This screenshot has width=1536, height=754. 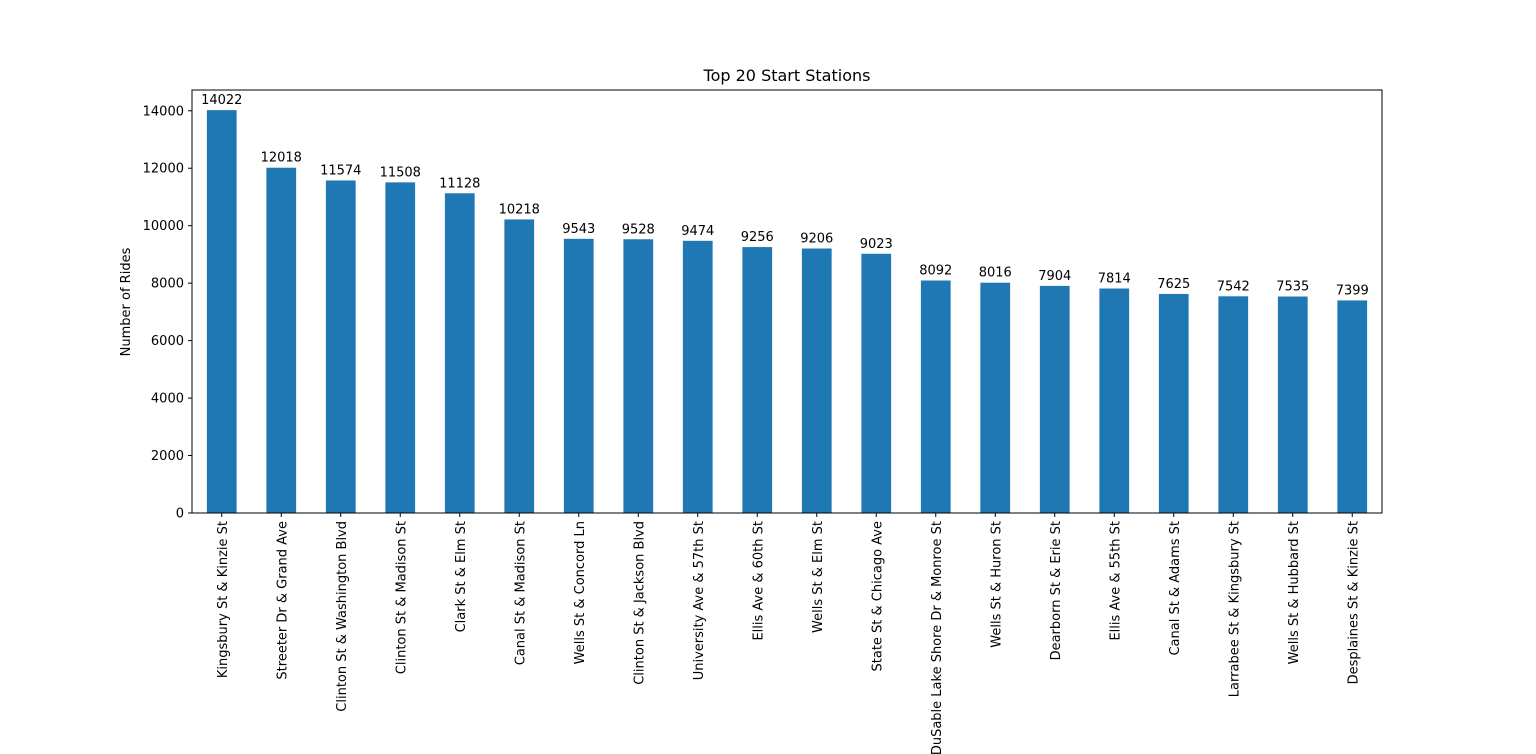 What do you see at coordinates (342, 616) in the screenshot?
I see `x-tick-label: Clinton St & Washington Blvd` at bounding box center [342, 616].